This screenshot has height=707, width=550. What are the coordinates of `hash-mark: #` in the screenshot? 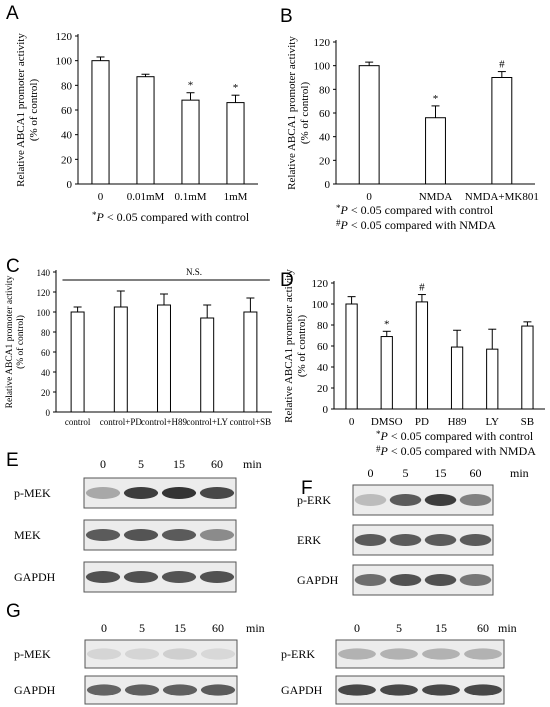 It's located at (502, 65).